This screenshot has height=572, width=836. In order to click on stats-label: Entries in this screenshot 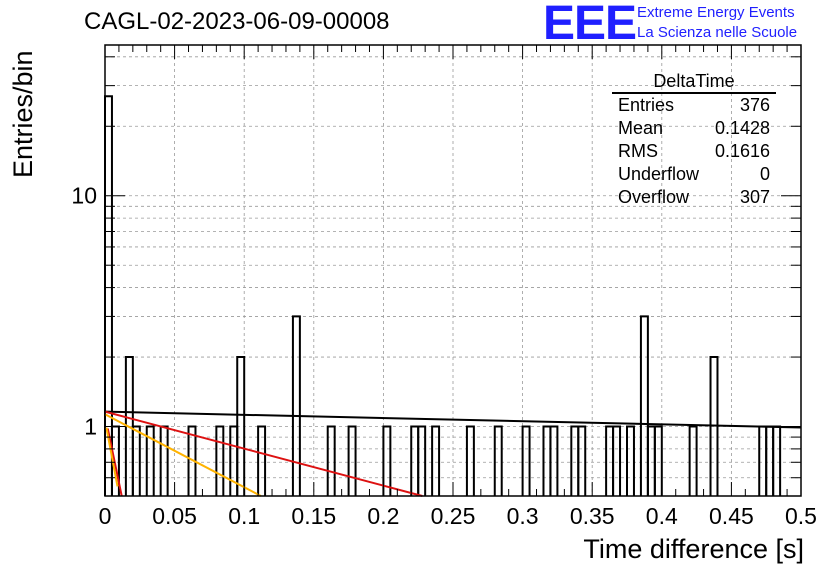, I will do `click(646, 105)`.